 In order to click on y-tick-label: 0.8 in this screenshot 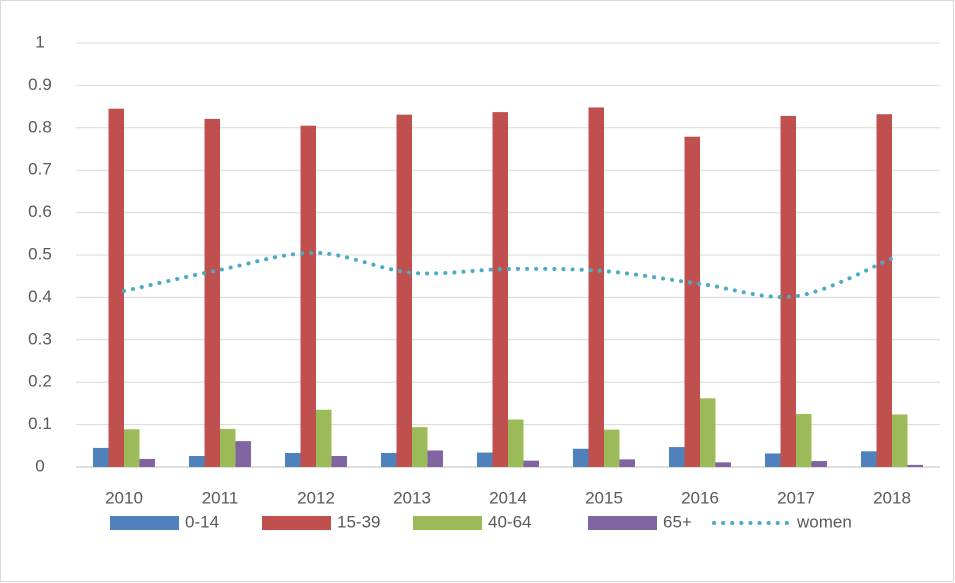, I will do `click(40, 126)`.